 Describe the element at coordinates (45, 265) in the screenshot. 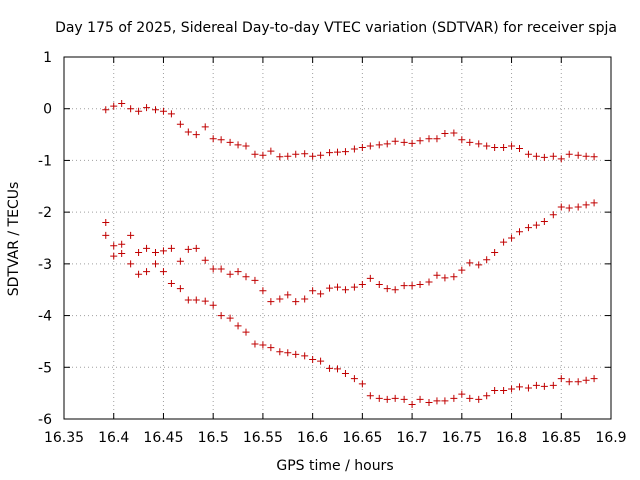

I see `y-tick-label: -3` at that location.